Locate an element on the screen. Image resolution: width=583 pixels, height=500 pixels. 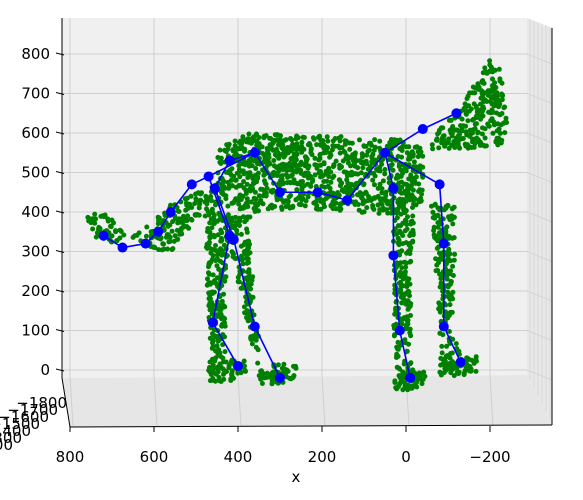
skeleton-joint-front-knee-l is located at coordinates (393, 255).